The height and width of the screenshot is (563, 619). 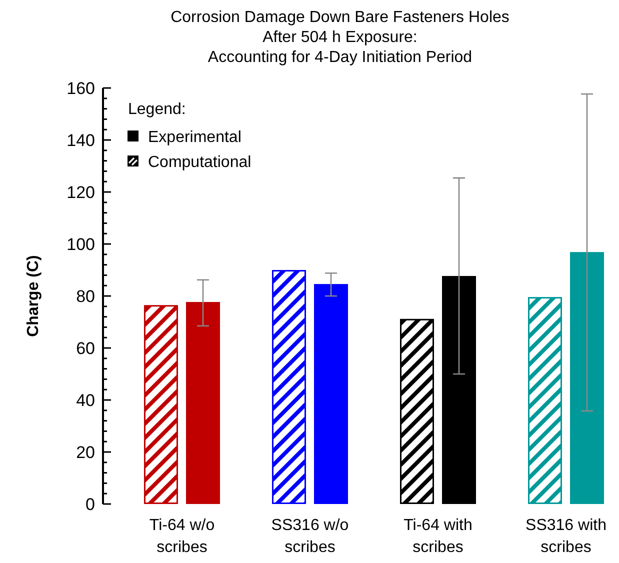 I want to click on y-tick-label: 60, so click(x=85, y=348).